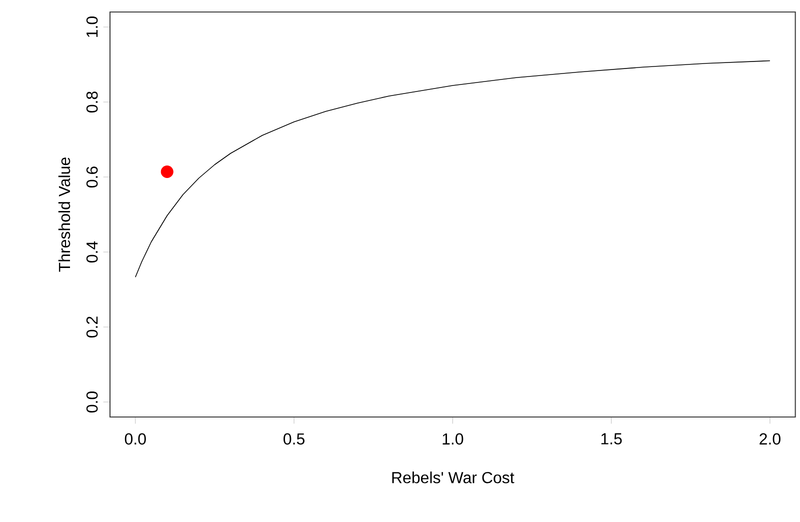  What do you see at coordinates (92, 102) in the screenshot?
I see `y-tick-label: 0.8` at bounding box center [92, 102].